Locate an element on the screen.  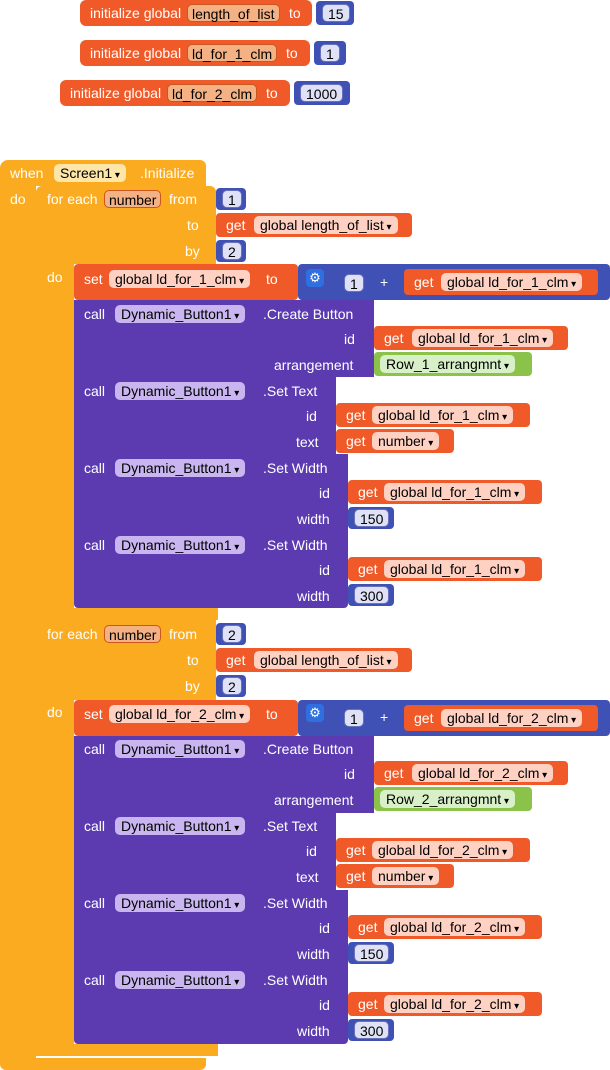
method-label: .Set Text is located at coordinates (290, 826).